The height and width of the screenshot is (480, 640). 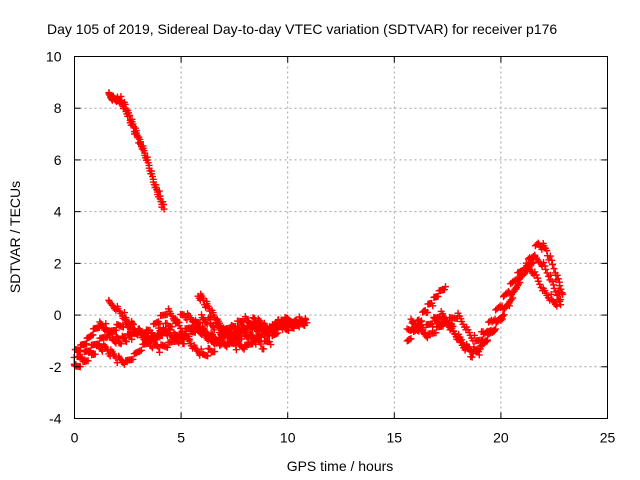 I want to click on x-tick-label: 5, so click(x=181, y=438).